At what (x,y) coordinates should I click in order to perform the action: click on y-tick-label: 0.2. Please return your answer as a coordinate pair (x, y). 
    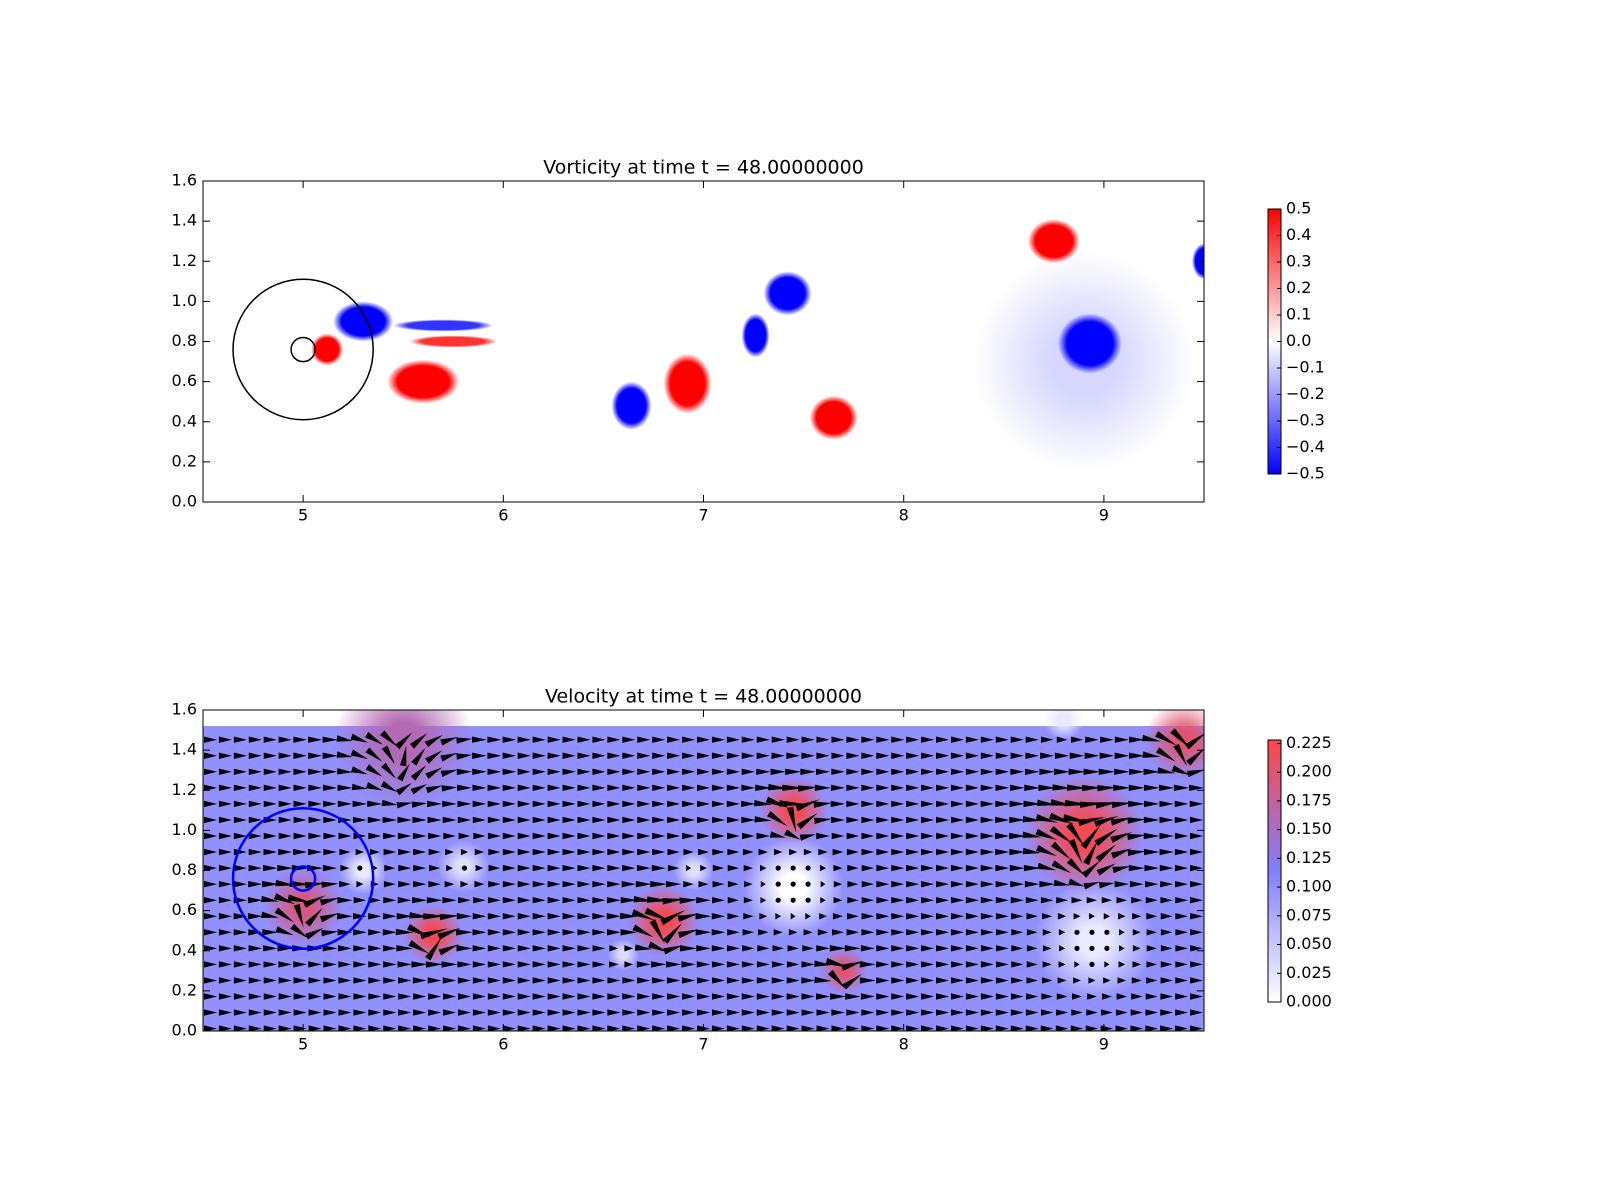
    Looking at the image, I should click on (184, 989).